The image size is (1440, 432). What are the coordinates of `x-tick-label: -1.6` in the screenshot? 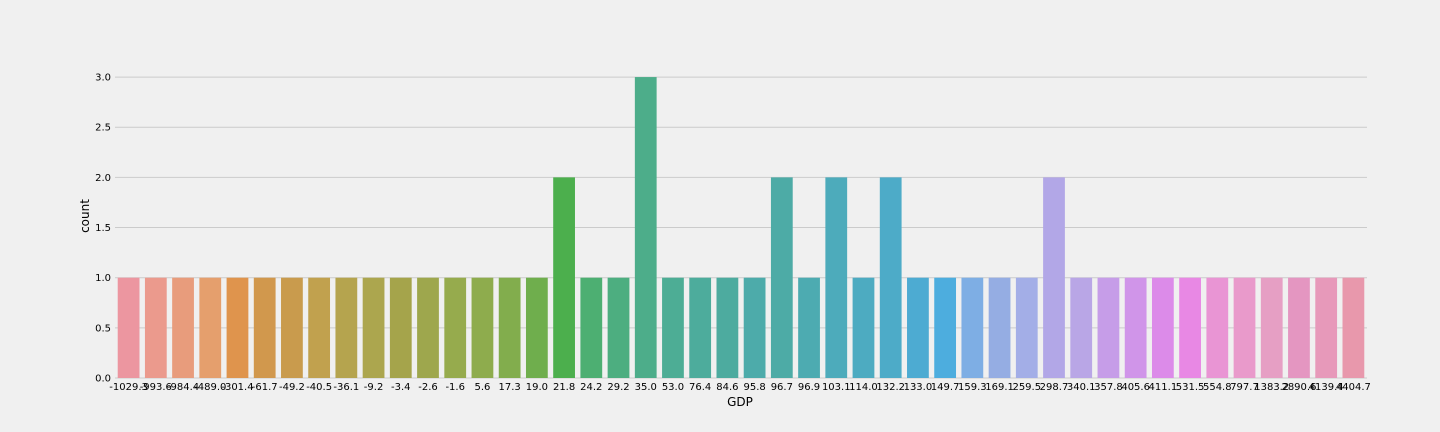 It's located at (455, 387).